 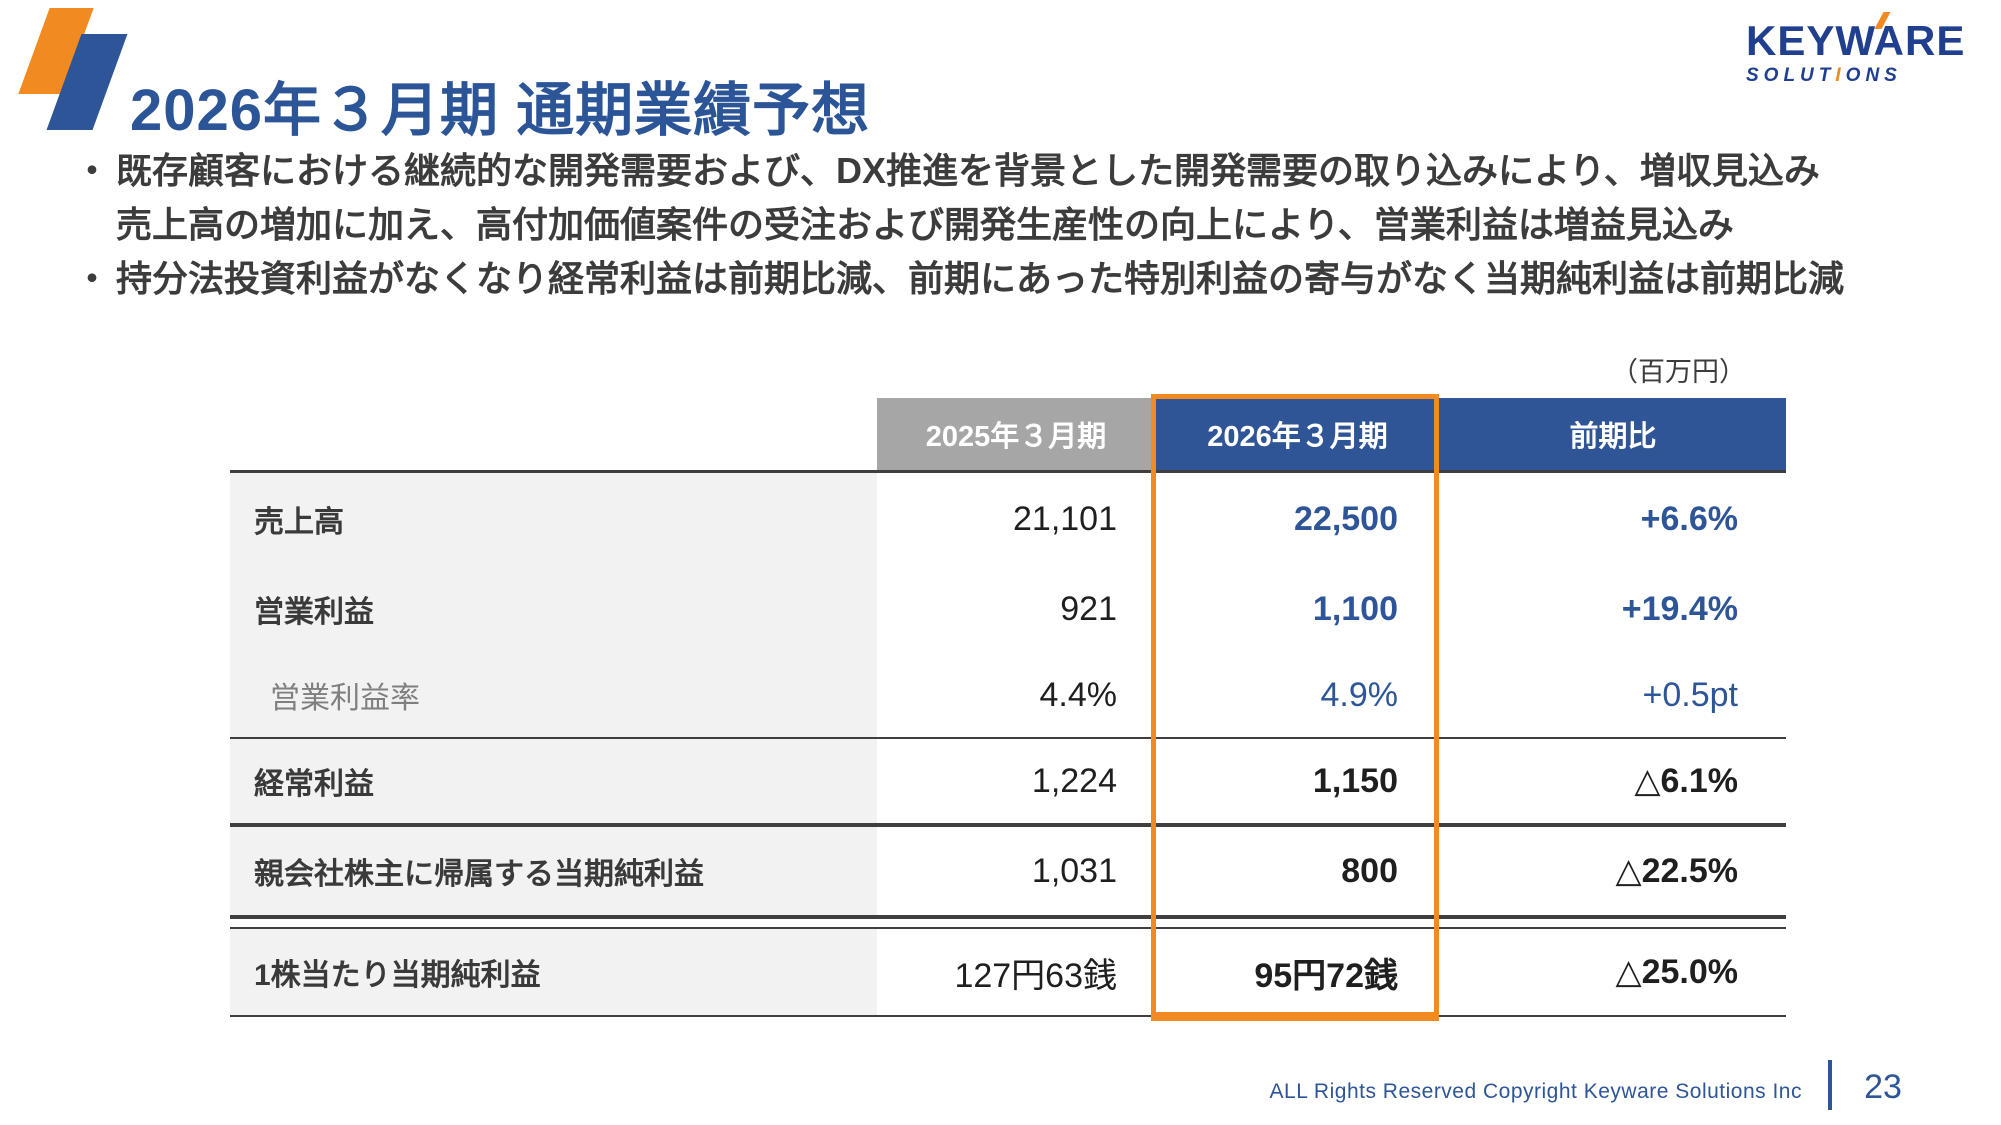 What do you see at coordinates (1008, 519) in the screenshot?
I see `table-row-sales: 売上高 21,101 22,500 +6.6%` at bounding box center [1008, 519].